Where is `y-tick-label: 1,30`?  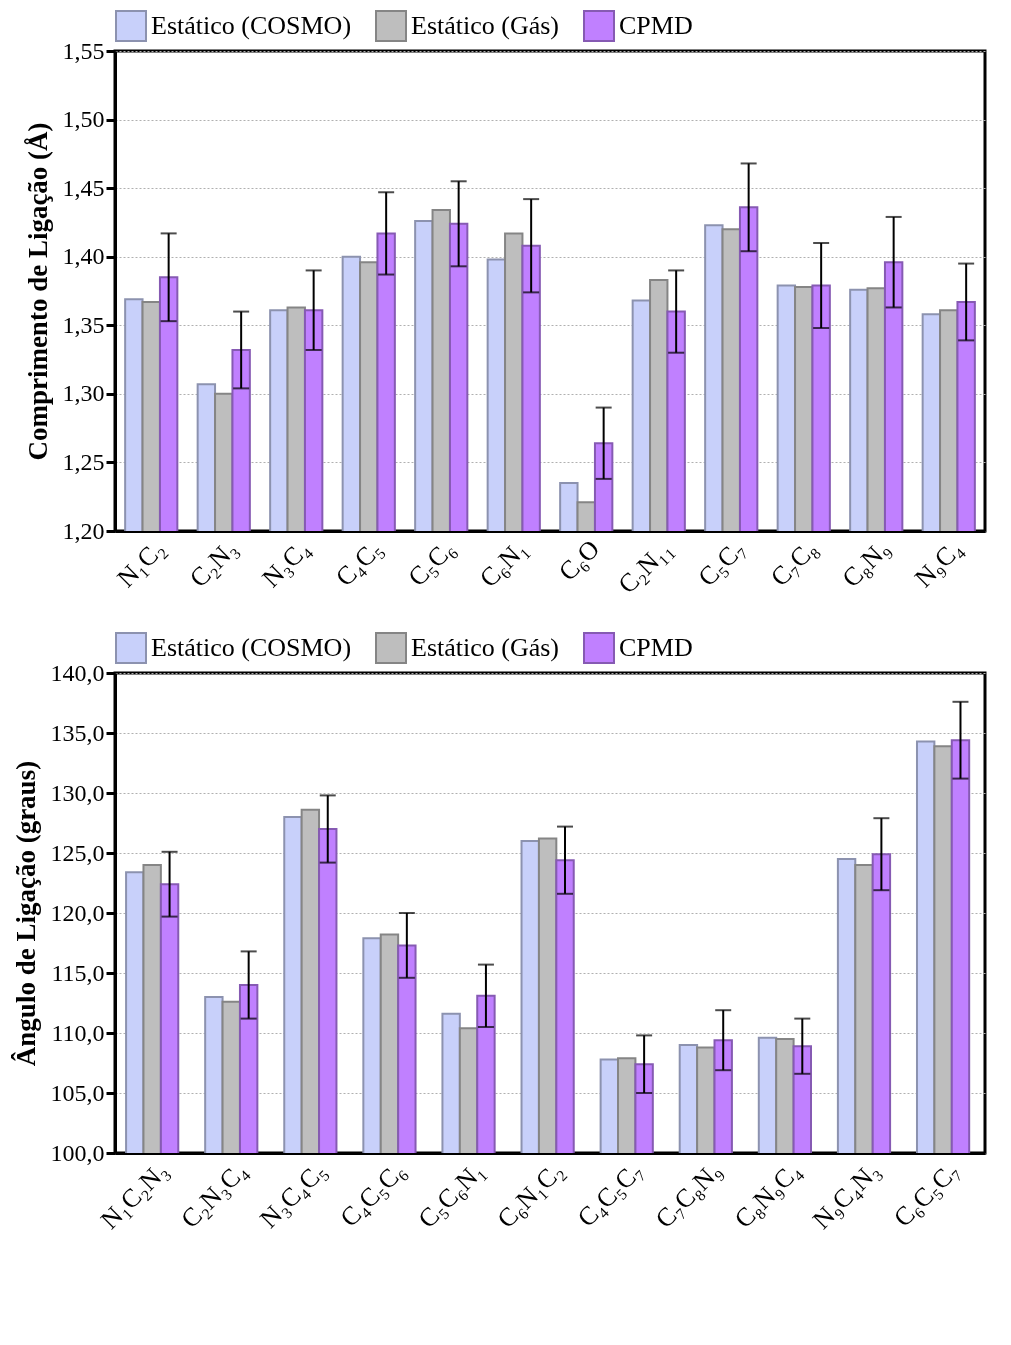
y-tick-label: 1,30 is located at coordinates (83, 393).